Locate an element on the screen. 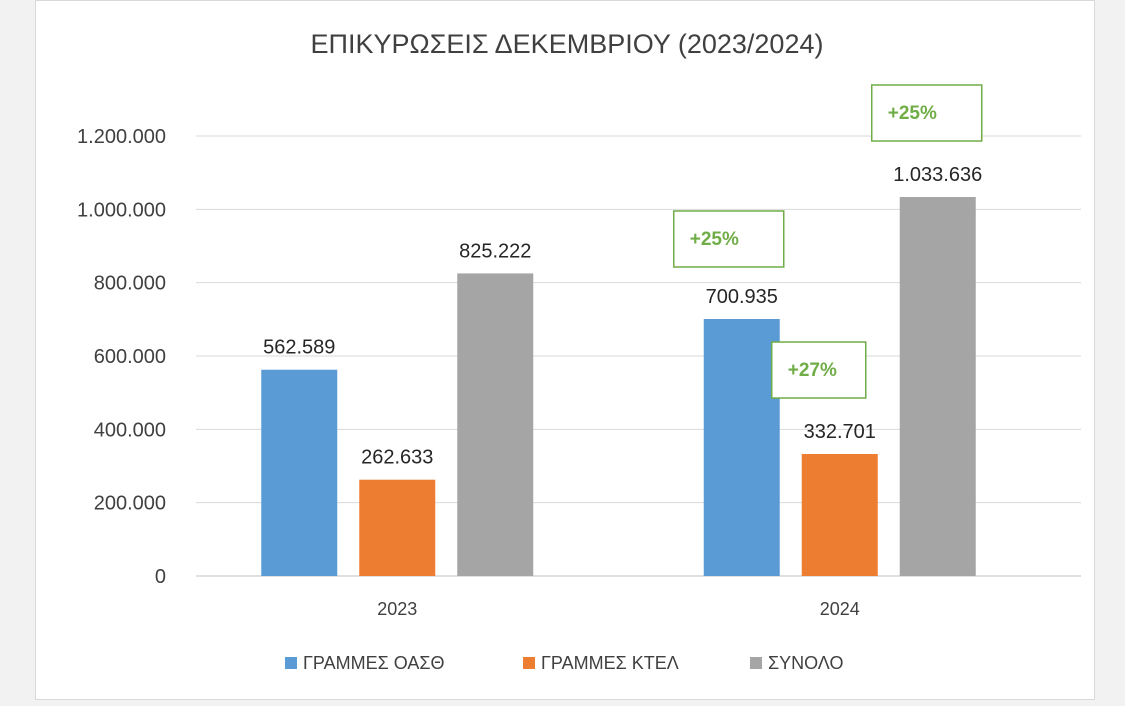 This screenshot has height=706, width=1125. y-tick-label: 1.200.000 is located at coordinates (121, 137).